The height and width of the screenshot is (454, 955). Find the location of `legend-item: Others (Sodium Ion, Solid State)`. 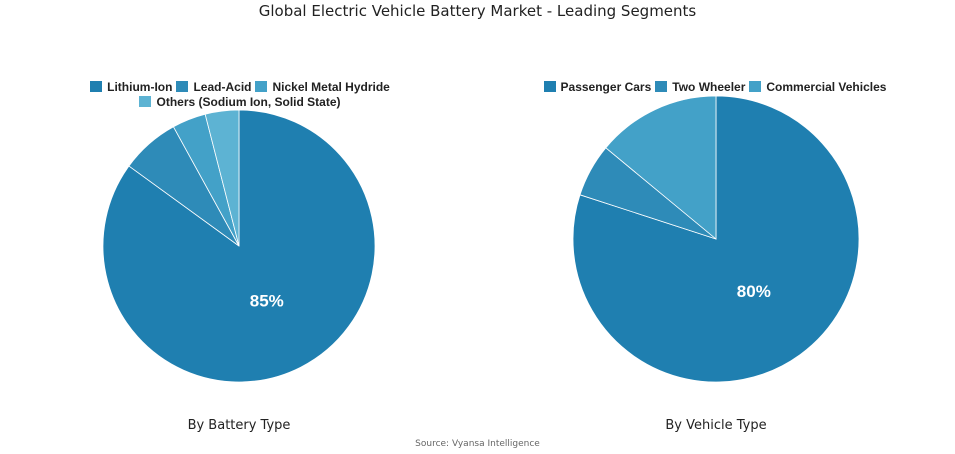

legend-item: Others (Sodium Ion, Solid State) is located at coordinates (240, 102).